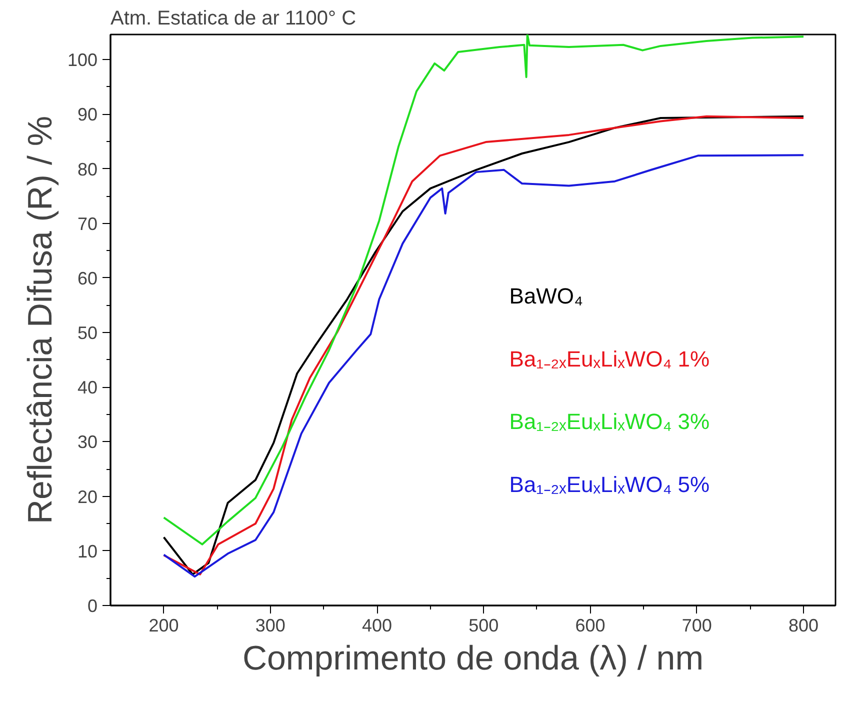 The width and height of the screenshot is (867, 710). I want to click on text: Ba₁₋₂ₓEuₓLiₓWO₄ 1%, so click(609, 359).